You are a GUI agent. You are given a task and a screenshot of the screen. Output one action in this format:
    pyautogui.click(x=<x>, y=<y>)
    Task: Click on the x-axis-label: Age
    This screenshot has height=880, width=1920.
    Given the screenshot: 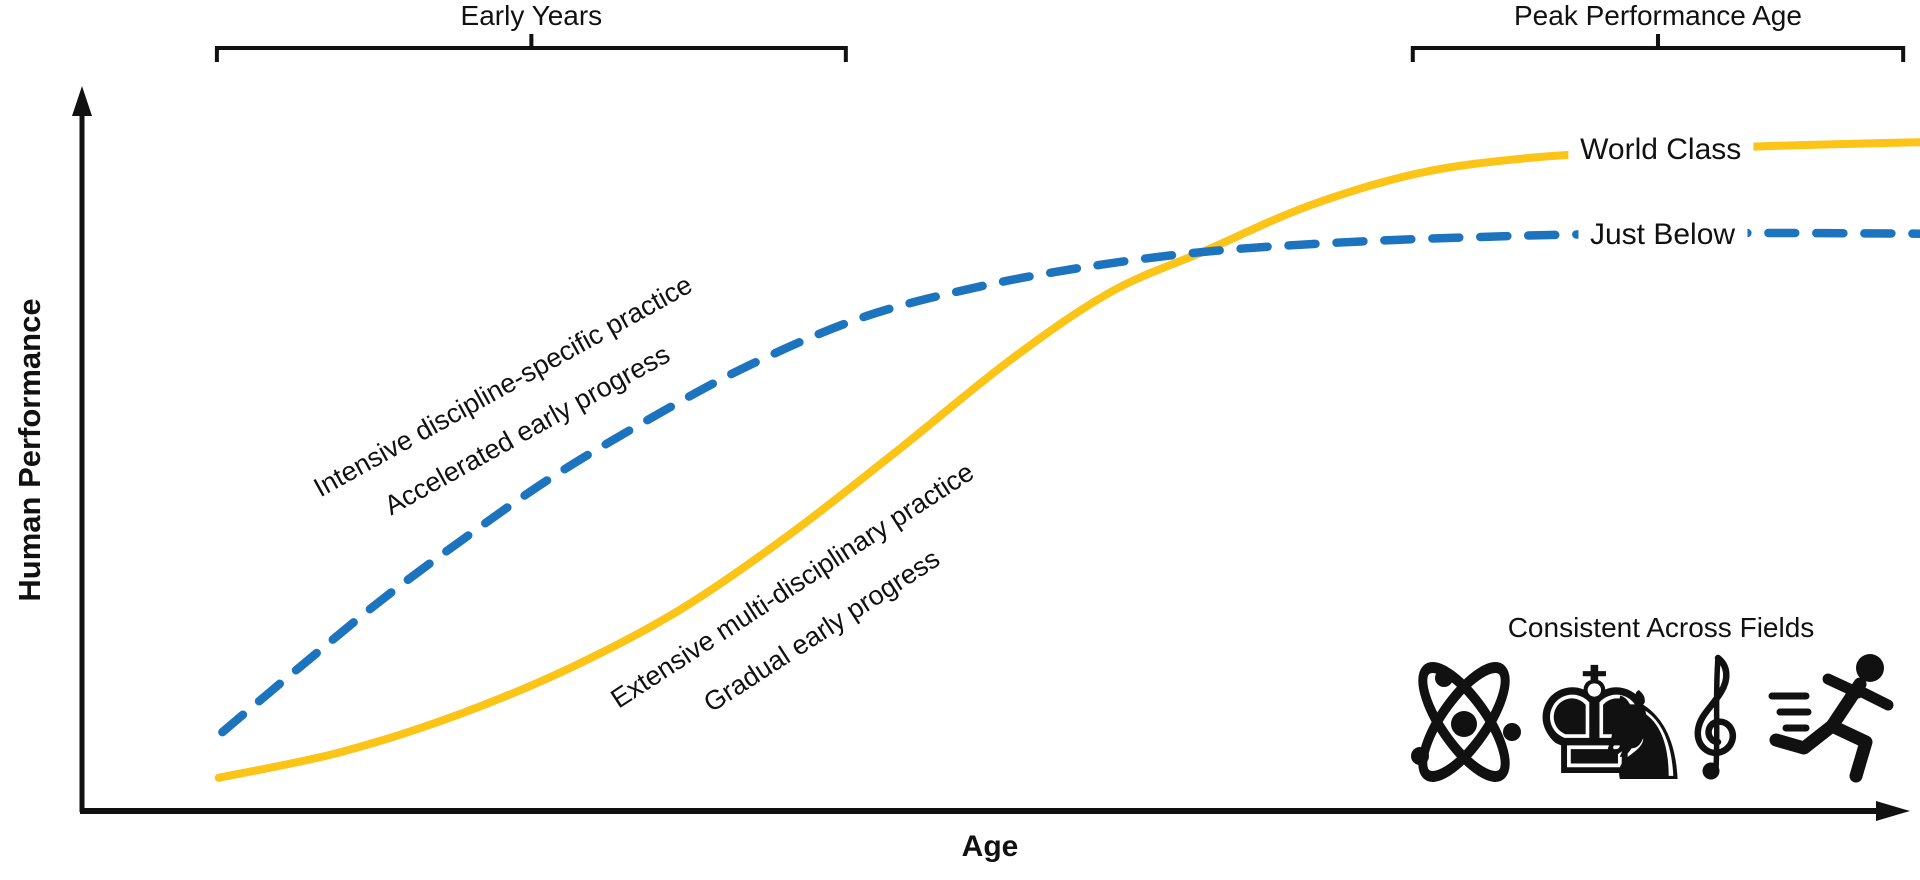 What is the action you would take?
    pyautogui.click(x=990, y=846)
    